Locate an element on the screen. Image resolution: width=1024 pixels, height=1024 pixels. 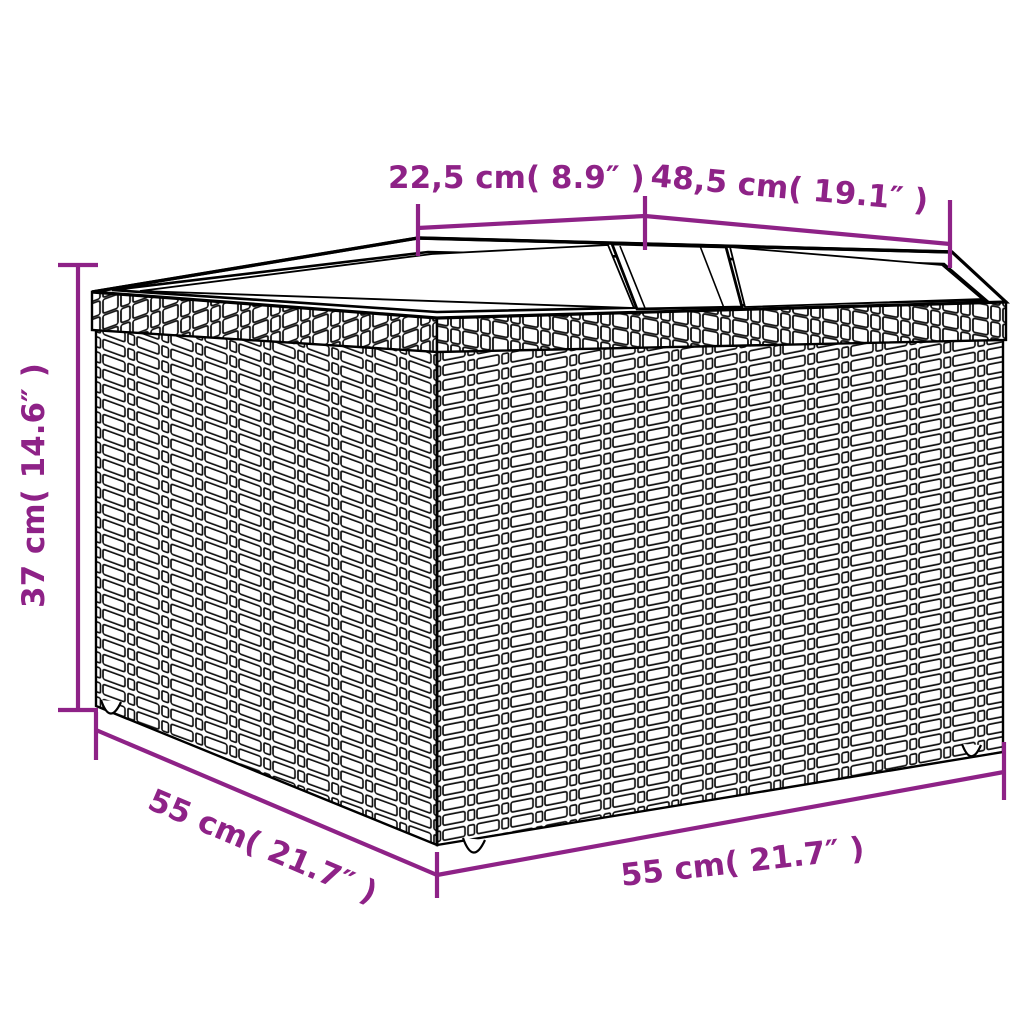
dimension-label-height: 37 cm( 14.6″ ) is located at coordinates (34, 485).